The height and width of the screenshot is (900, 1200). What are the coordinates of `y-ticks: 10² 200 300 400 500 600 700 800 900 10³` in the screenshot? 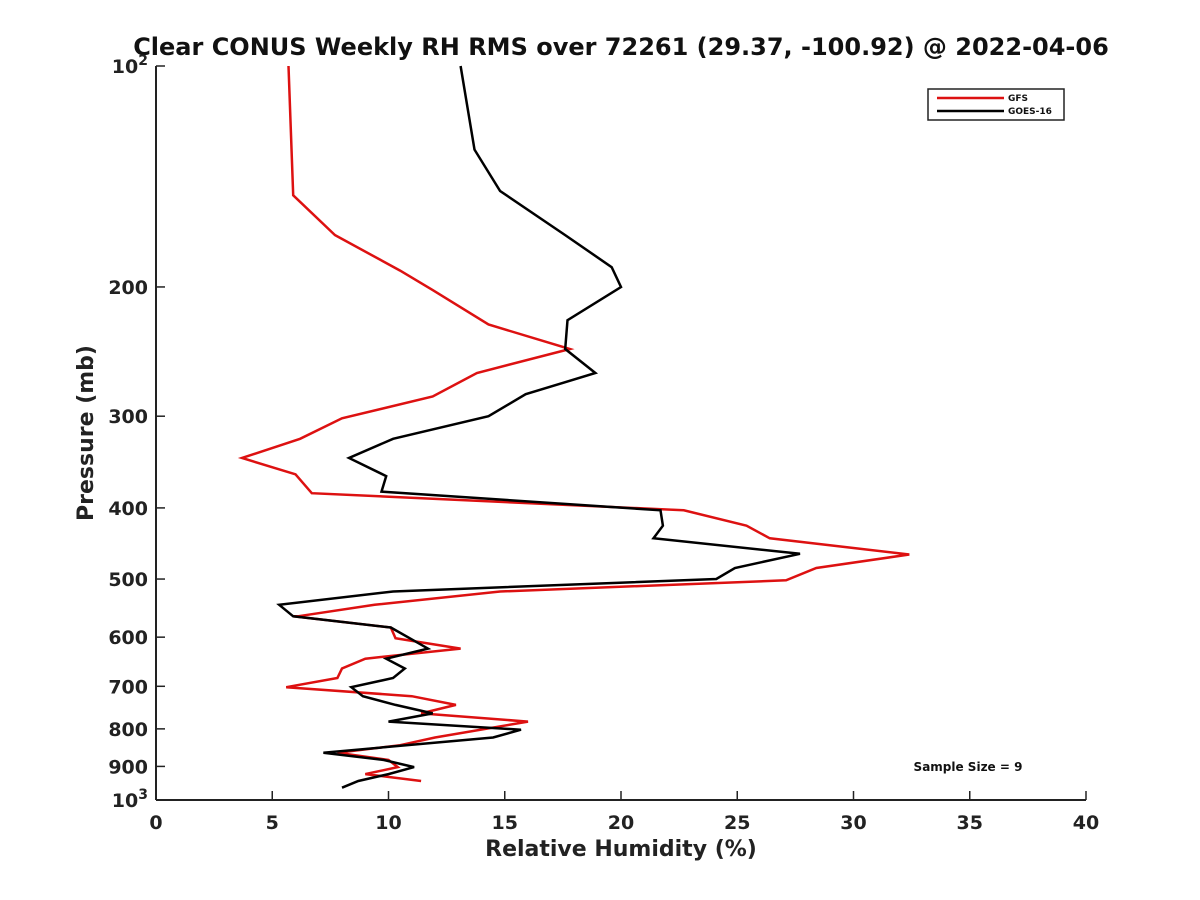 It's located at (136, 432).